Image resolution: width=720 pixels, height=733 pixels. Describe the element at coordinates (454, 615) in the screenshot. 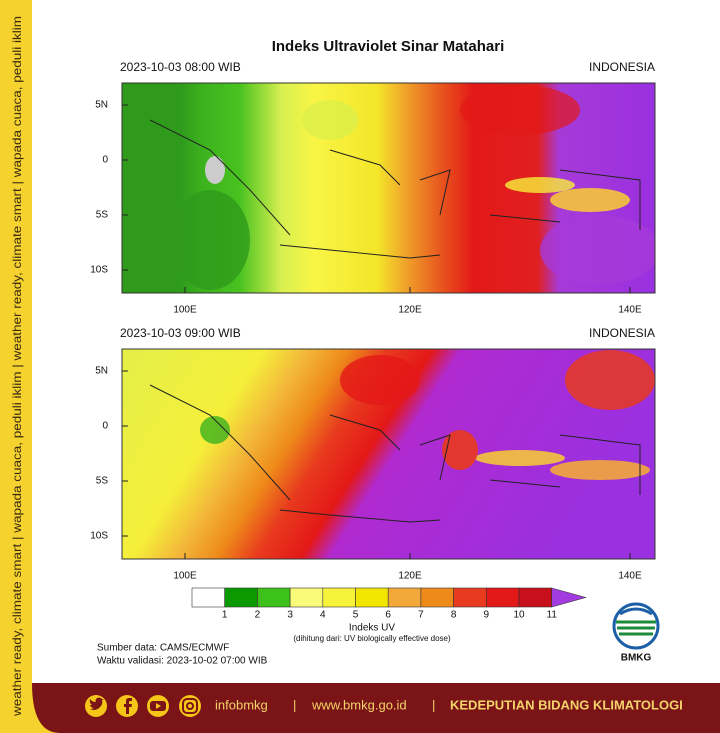

I see `colorbar-tick-label: 8` at that location.